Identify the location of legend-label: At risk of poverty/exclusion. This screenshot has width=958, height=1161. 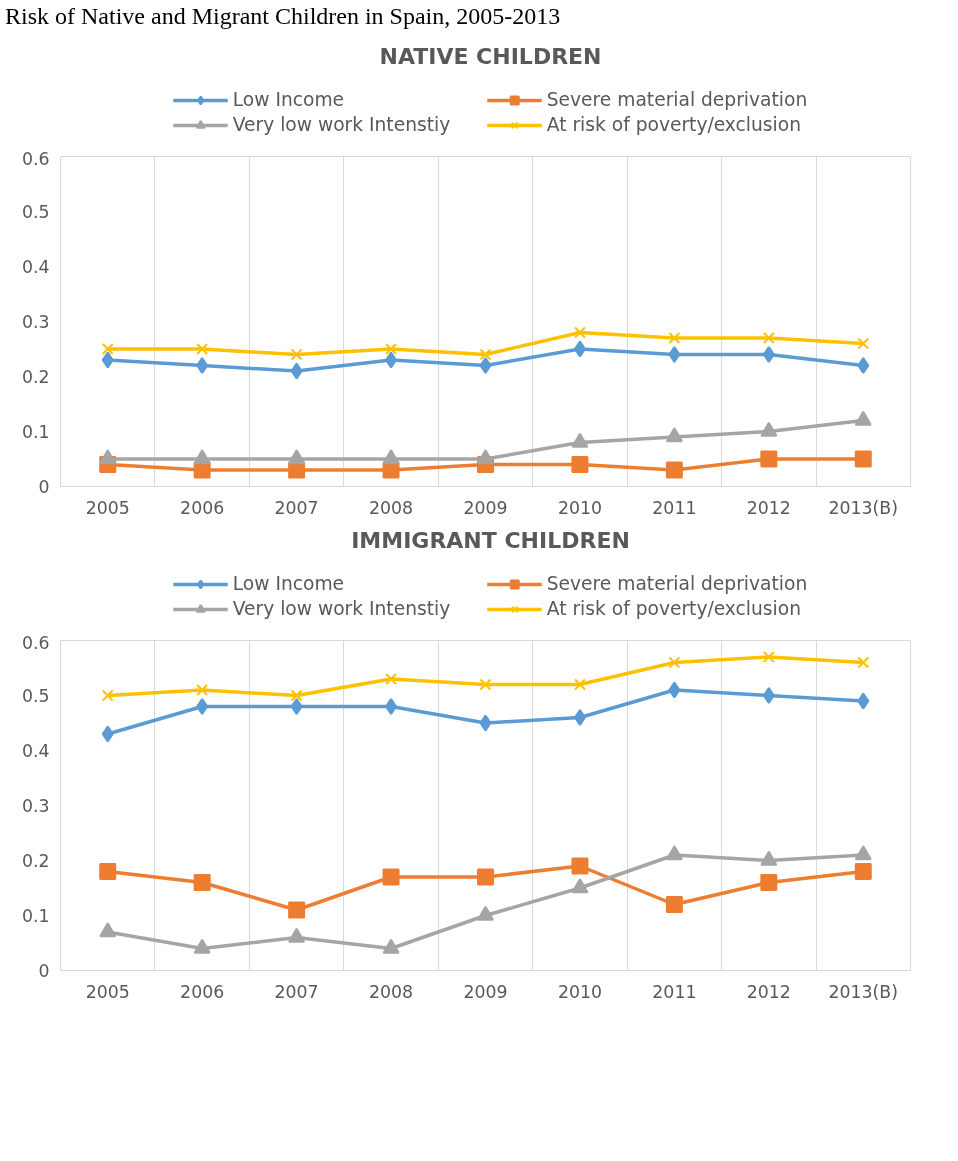
(673, 124).